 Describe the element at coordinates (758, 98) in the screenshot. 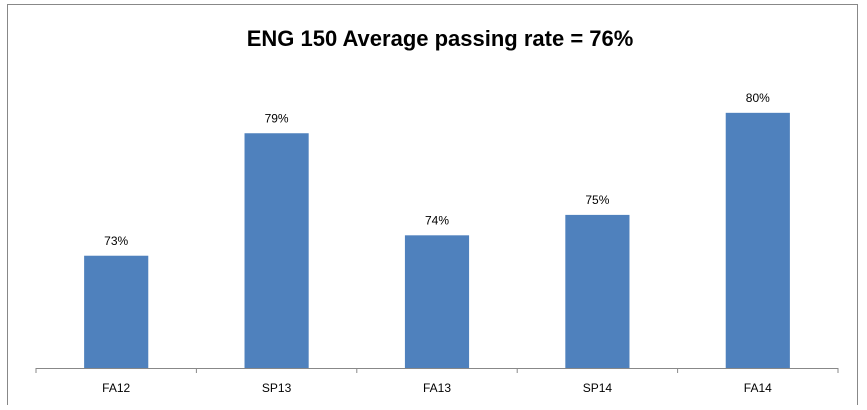

I see `data-label: 80%` at that location.